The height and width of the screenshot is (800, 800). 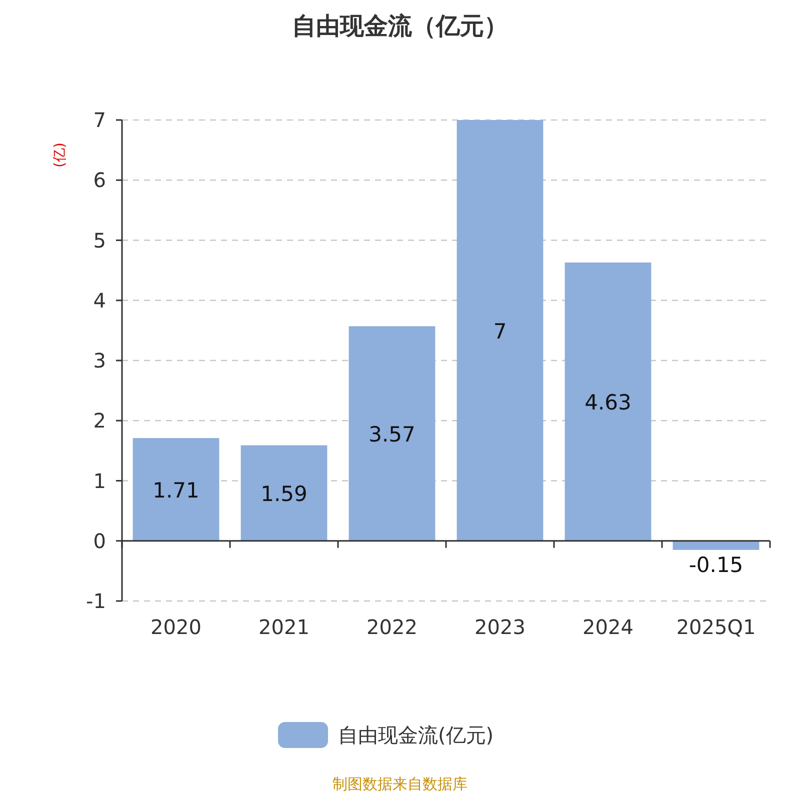 What do you see at coordinates (60, 155) in the screenshot?
I see `y-axis-title: (亿)` at bounding box center [60, 155].